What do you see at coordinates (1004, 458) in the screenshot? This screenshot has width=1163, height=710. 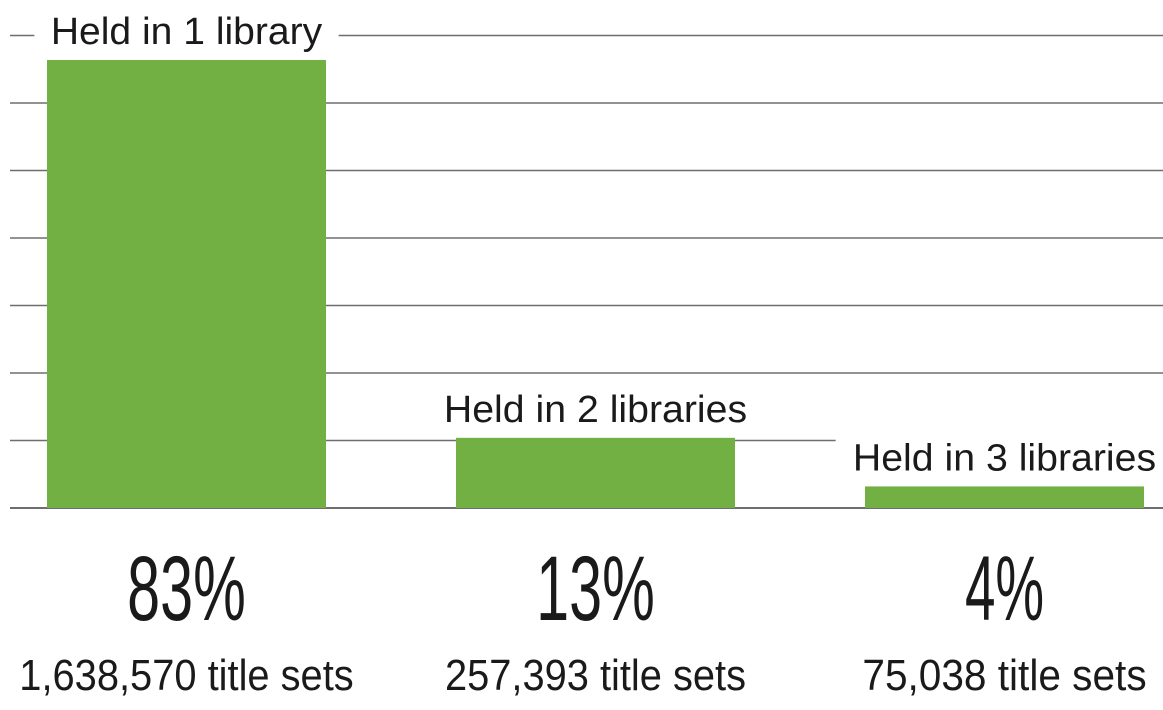 I see `category-label-3: Held in 3 libraries` at bounding box center [1004, 458].